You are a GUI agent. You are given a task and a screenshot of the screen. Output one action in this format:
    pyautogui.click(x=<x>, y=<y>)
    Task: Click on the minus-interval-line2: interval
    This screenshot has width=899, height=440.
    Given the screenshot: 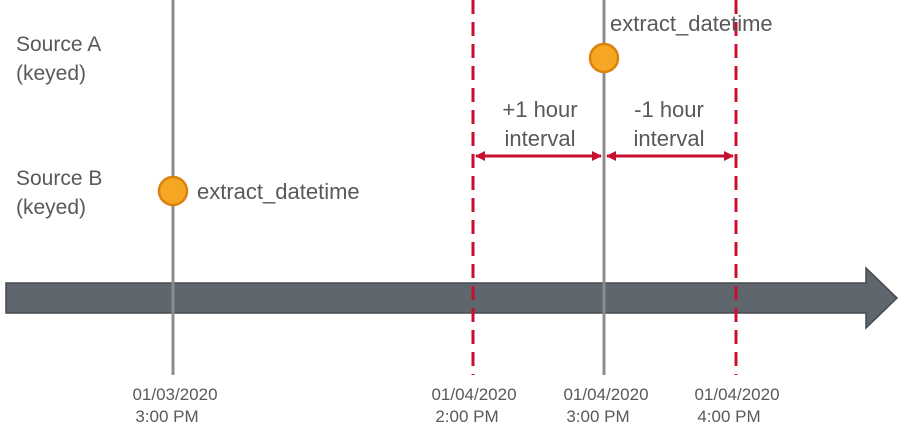 What is the action you would take?
    pyautogui.click(x=669, y=138)
    